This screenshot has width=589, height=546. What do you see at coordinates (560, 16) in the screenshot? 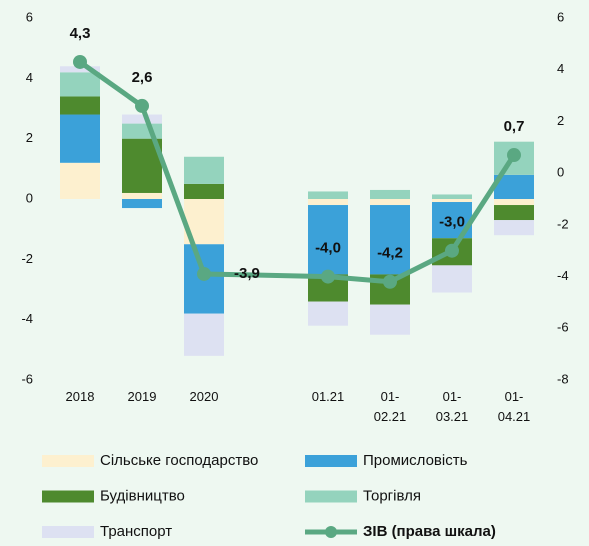
I see `y2-tick-label: 6` at bounding box center [560, 16].